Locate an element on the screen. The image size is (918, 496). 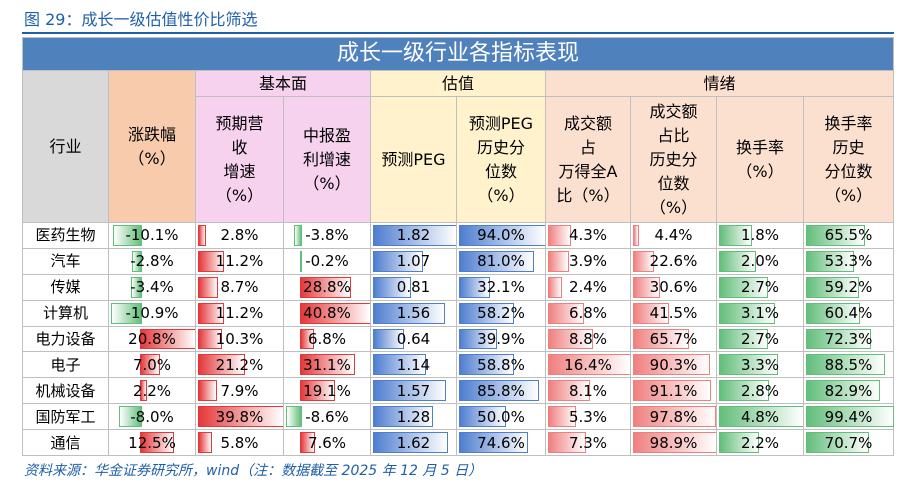
data-cell: 39.8% is located at coordinates (239, 417).